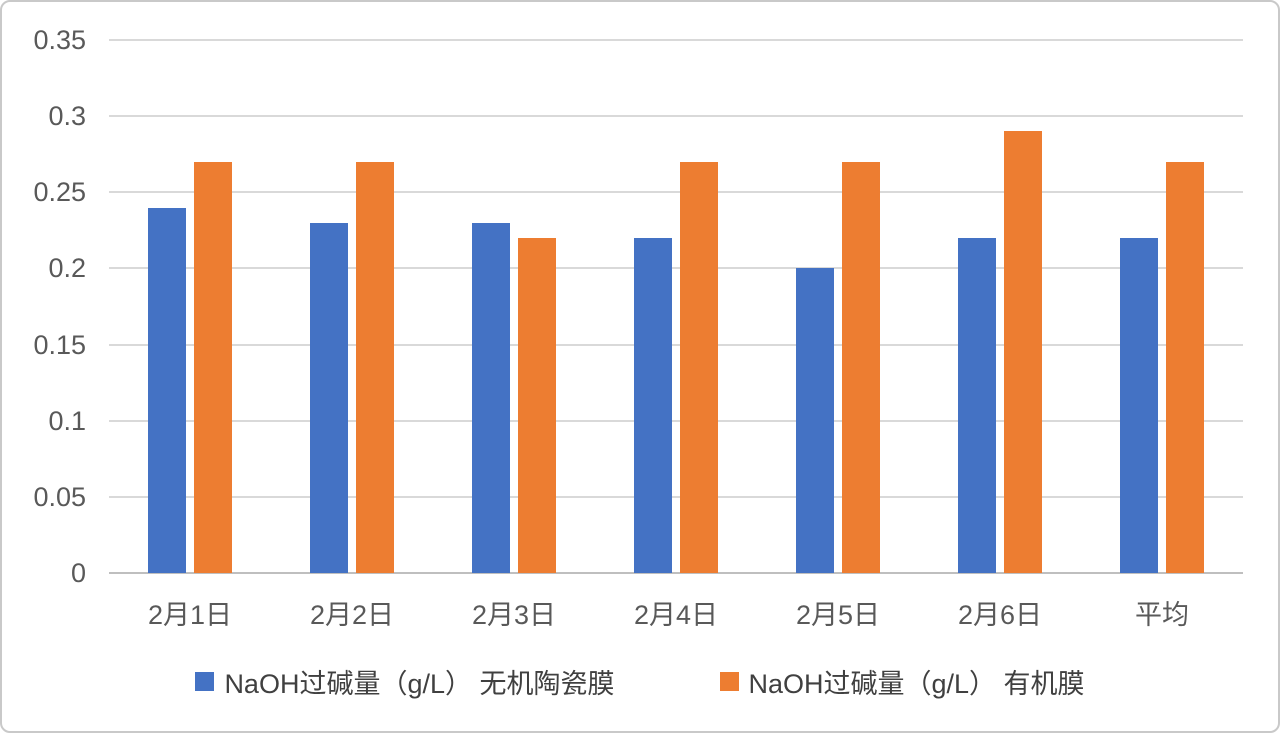  What do you see at coordinates (59, 344) in the screenshot?
I see `y-axis-tick-label: 0.15` at bounding box center [59, 344].